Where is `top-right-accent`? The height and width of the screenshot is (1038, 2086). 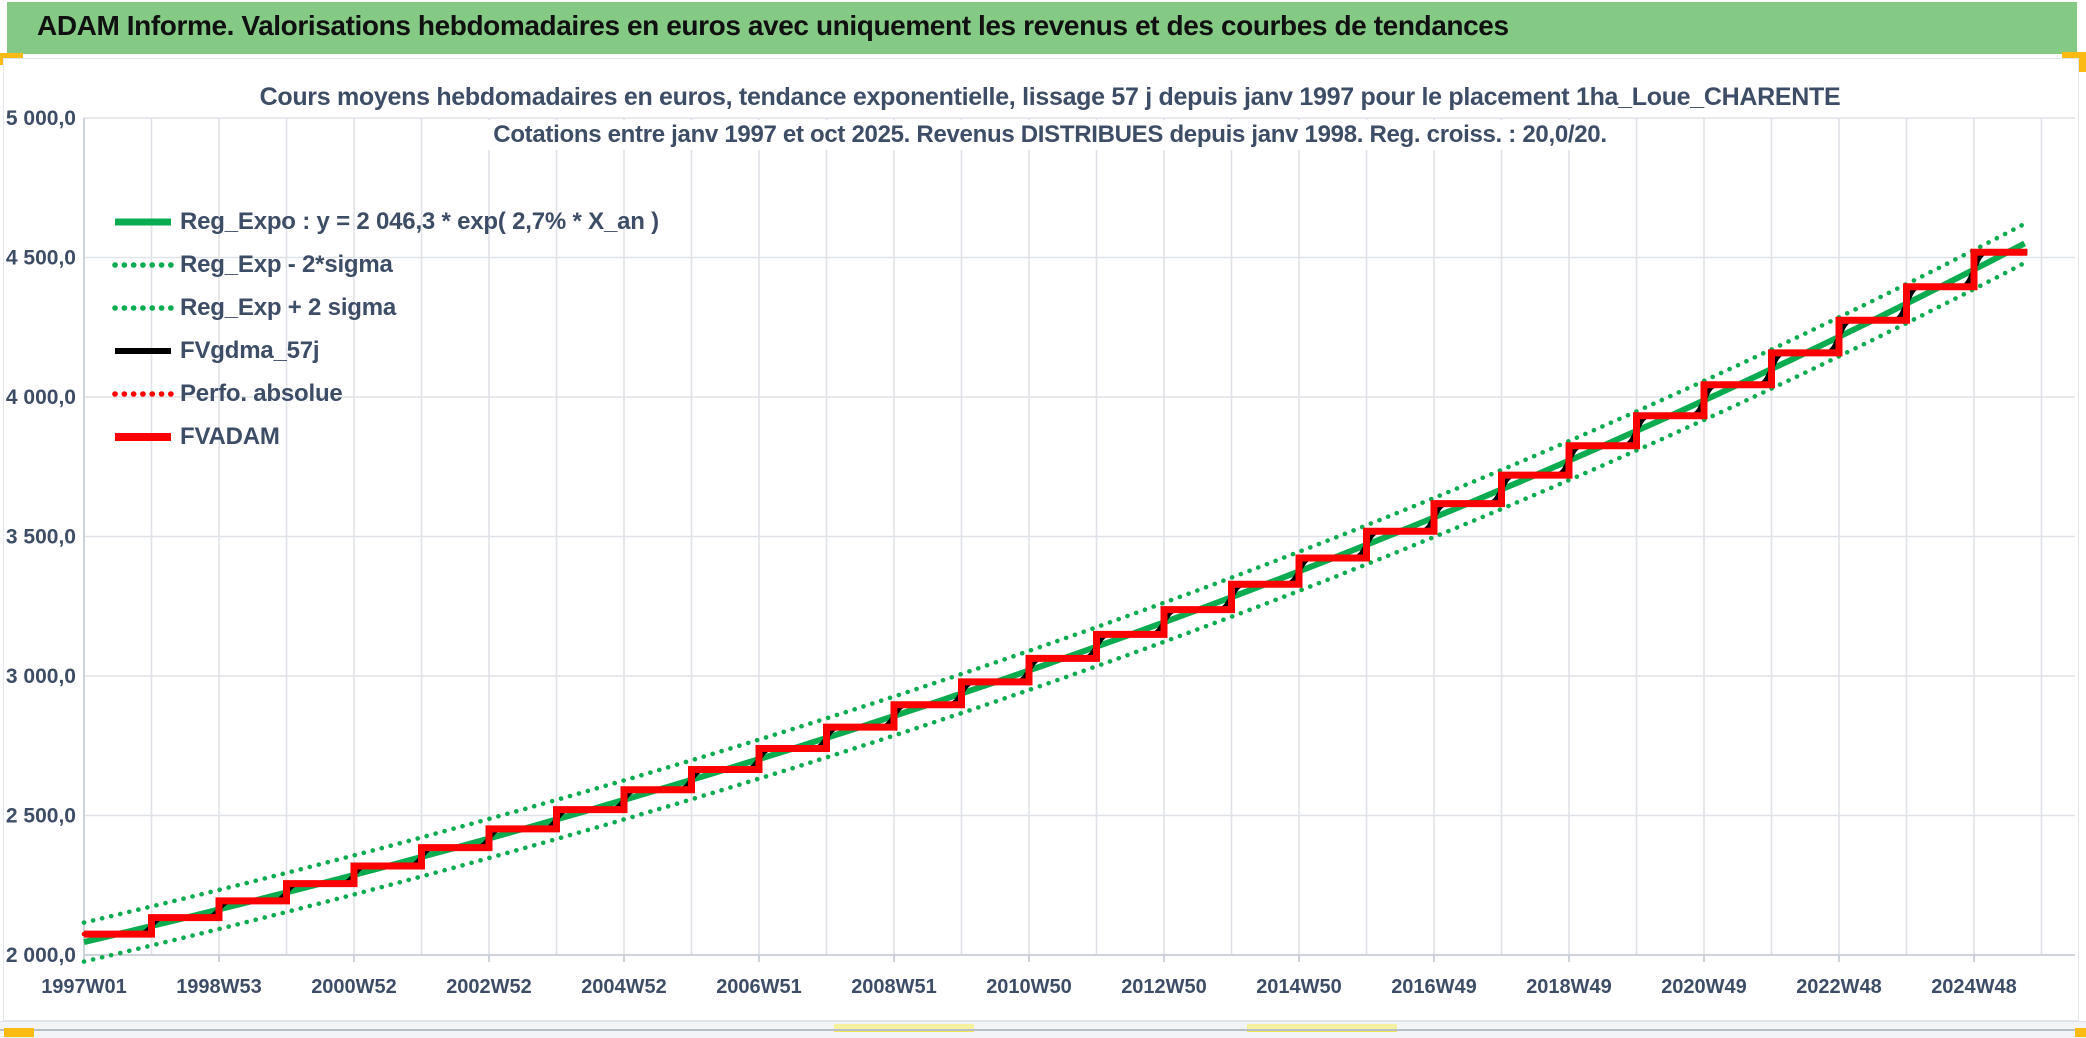 top-right-accent is located at coordinates (2074, 57).